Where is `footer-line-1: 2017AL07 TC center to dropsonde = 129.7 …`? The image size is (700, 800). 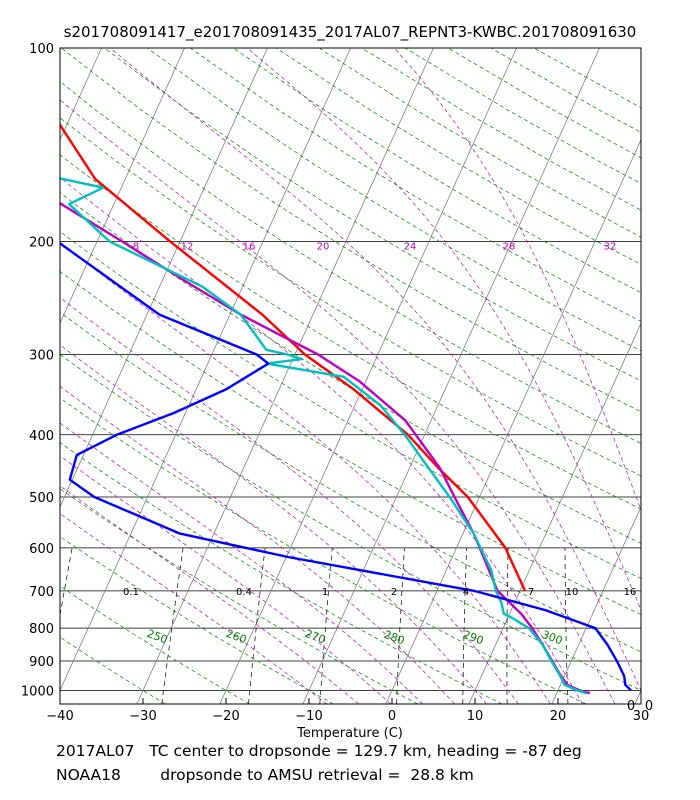
footer-line-1: 2017AL07 TC center to dropsonde = 129.7 … is located at coordinates (319, 751).